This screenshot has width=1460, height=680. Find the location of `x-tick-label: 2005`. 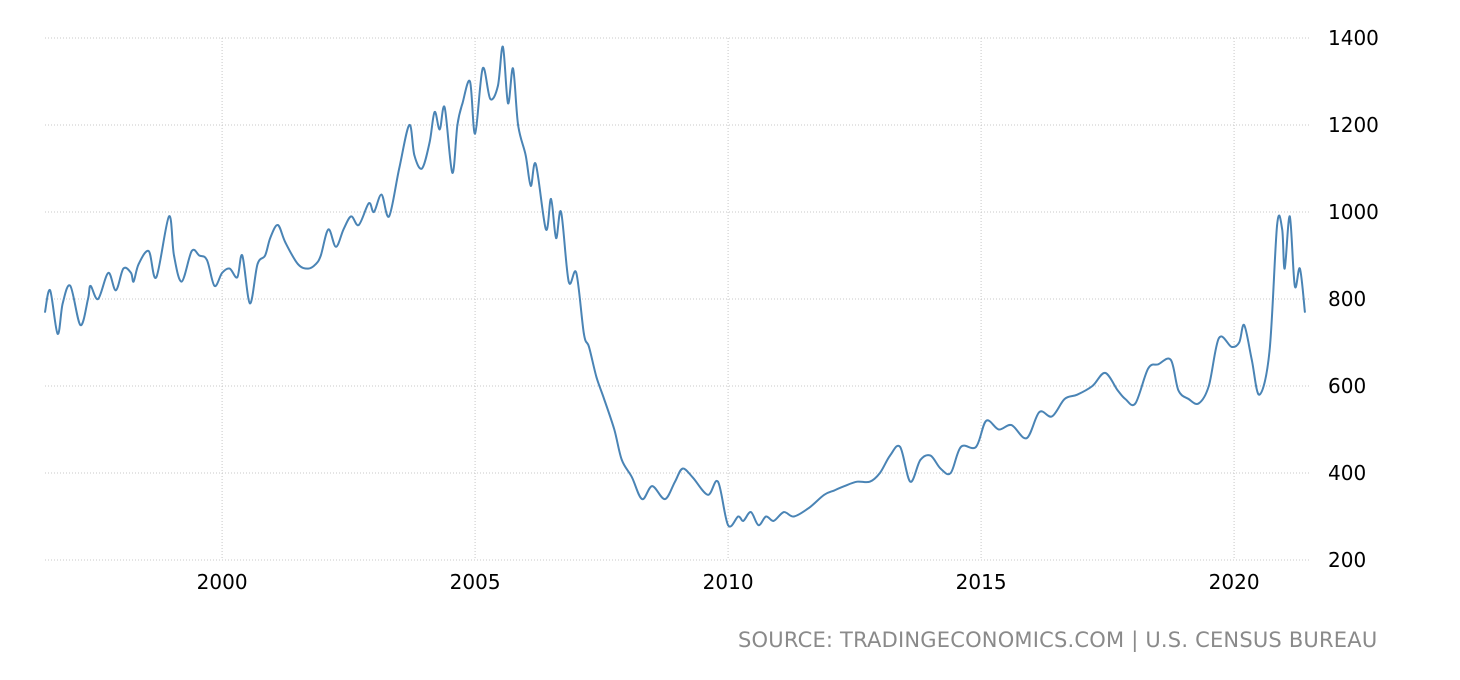

x-tick-label: 2005 is located at coordinates (475, 582).